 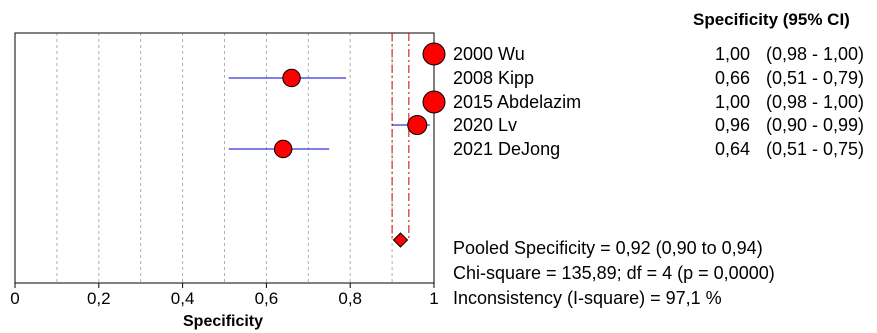 What do you see at coordinates (815, 125) in the screenshot?
I see `study-ci: (0,90 - 0,99)` at bounding box center [815, 125].